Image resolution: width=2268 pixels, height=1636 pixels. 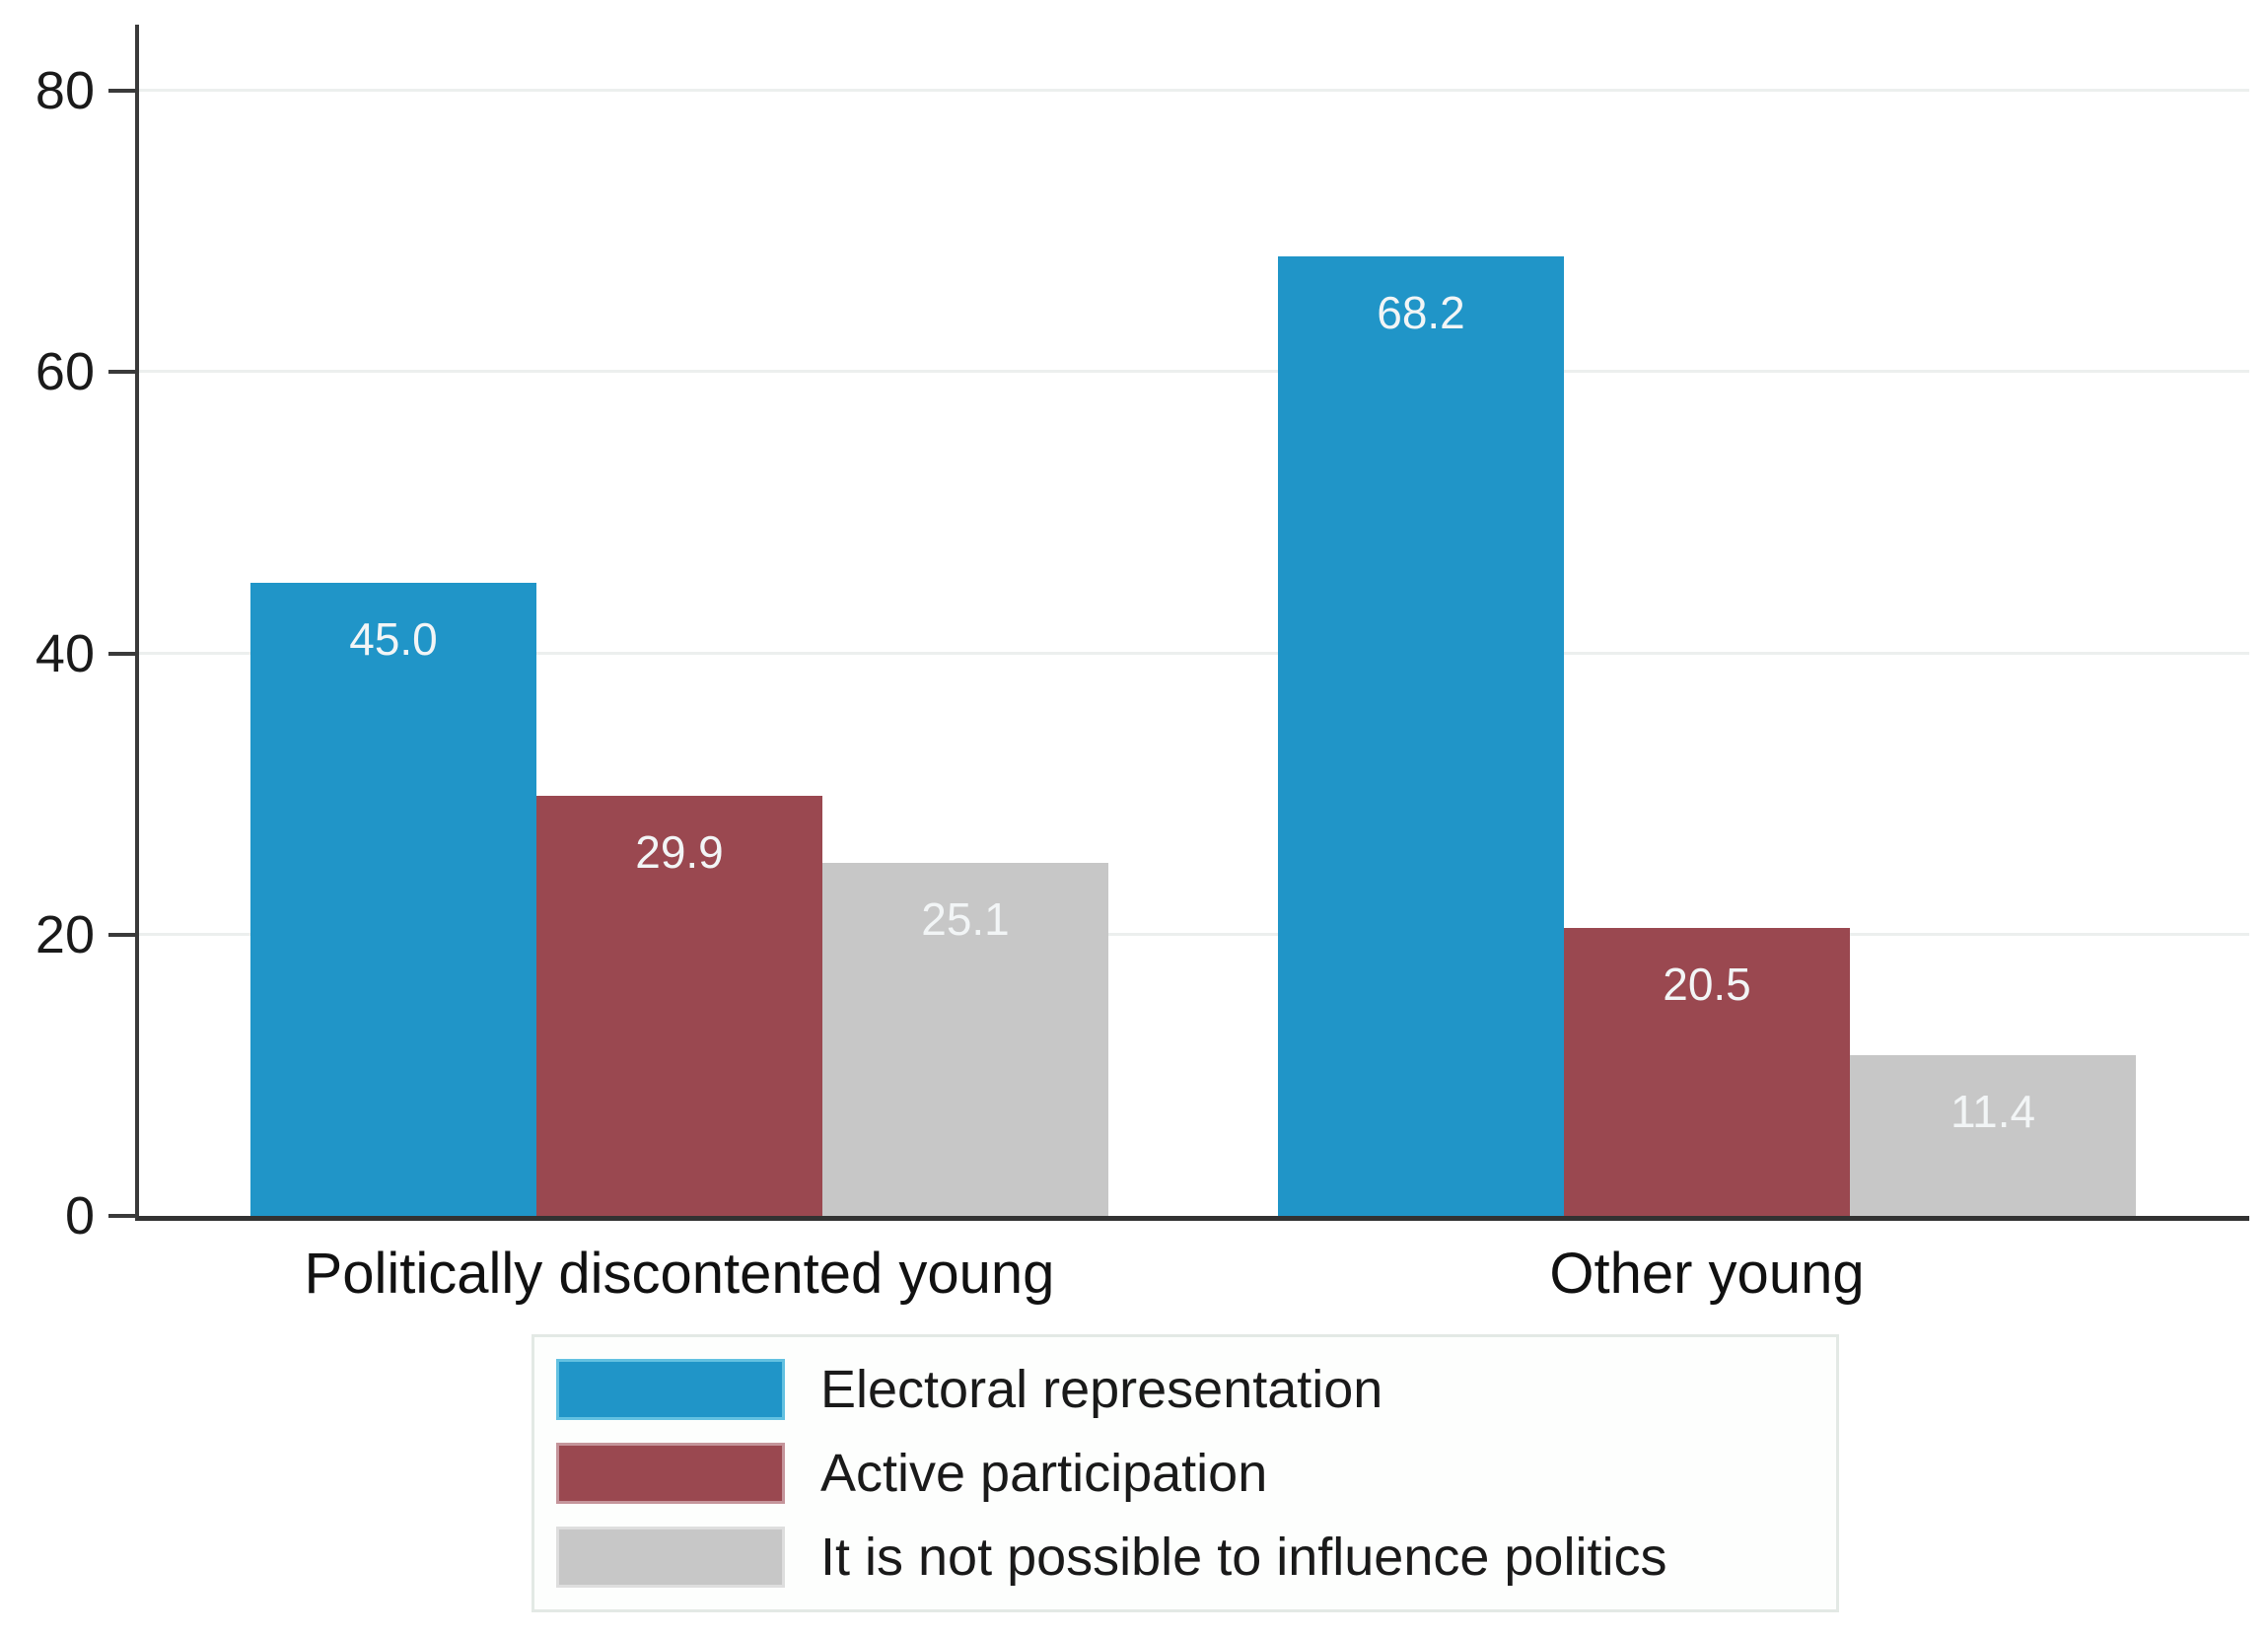 I want to click on legend-label: Electoral representation, so click(x=1101, y=1389).